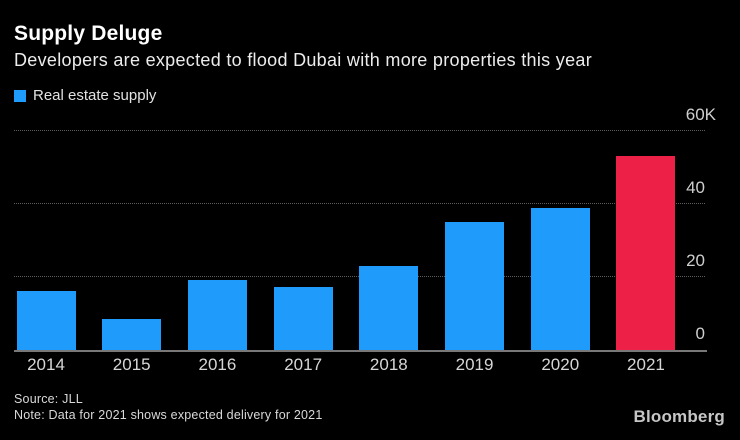 Image resolution: width=740 pixels, height=440 pixels. I want to click on source-line: Source: JLL, so click(48, 399).